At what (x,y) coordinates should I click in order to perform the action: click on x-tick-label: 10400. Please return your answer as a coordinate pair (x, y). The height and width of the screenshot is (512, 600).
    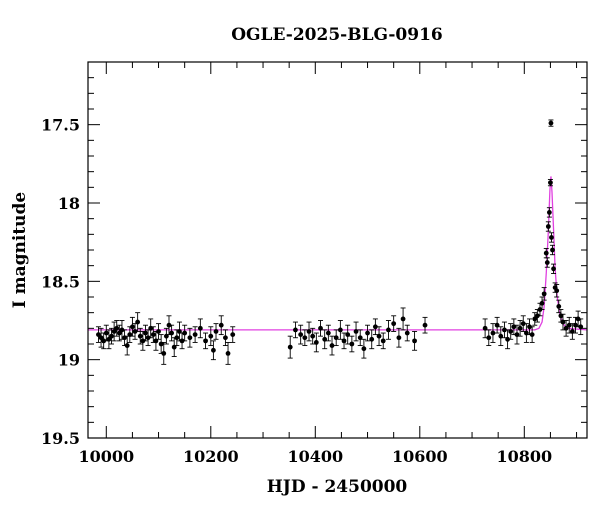
    Looking at the image, I should click on (315, 456).